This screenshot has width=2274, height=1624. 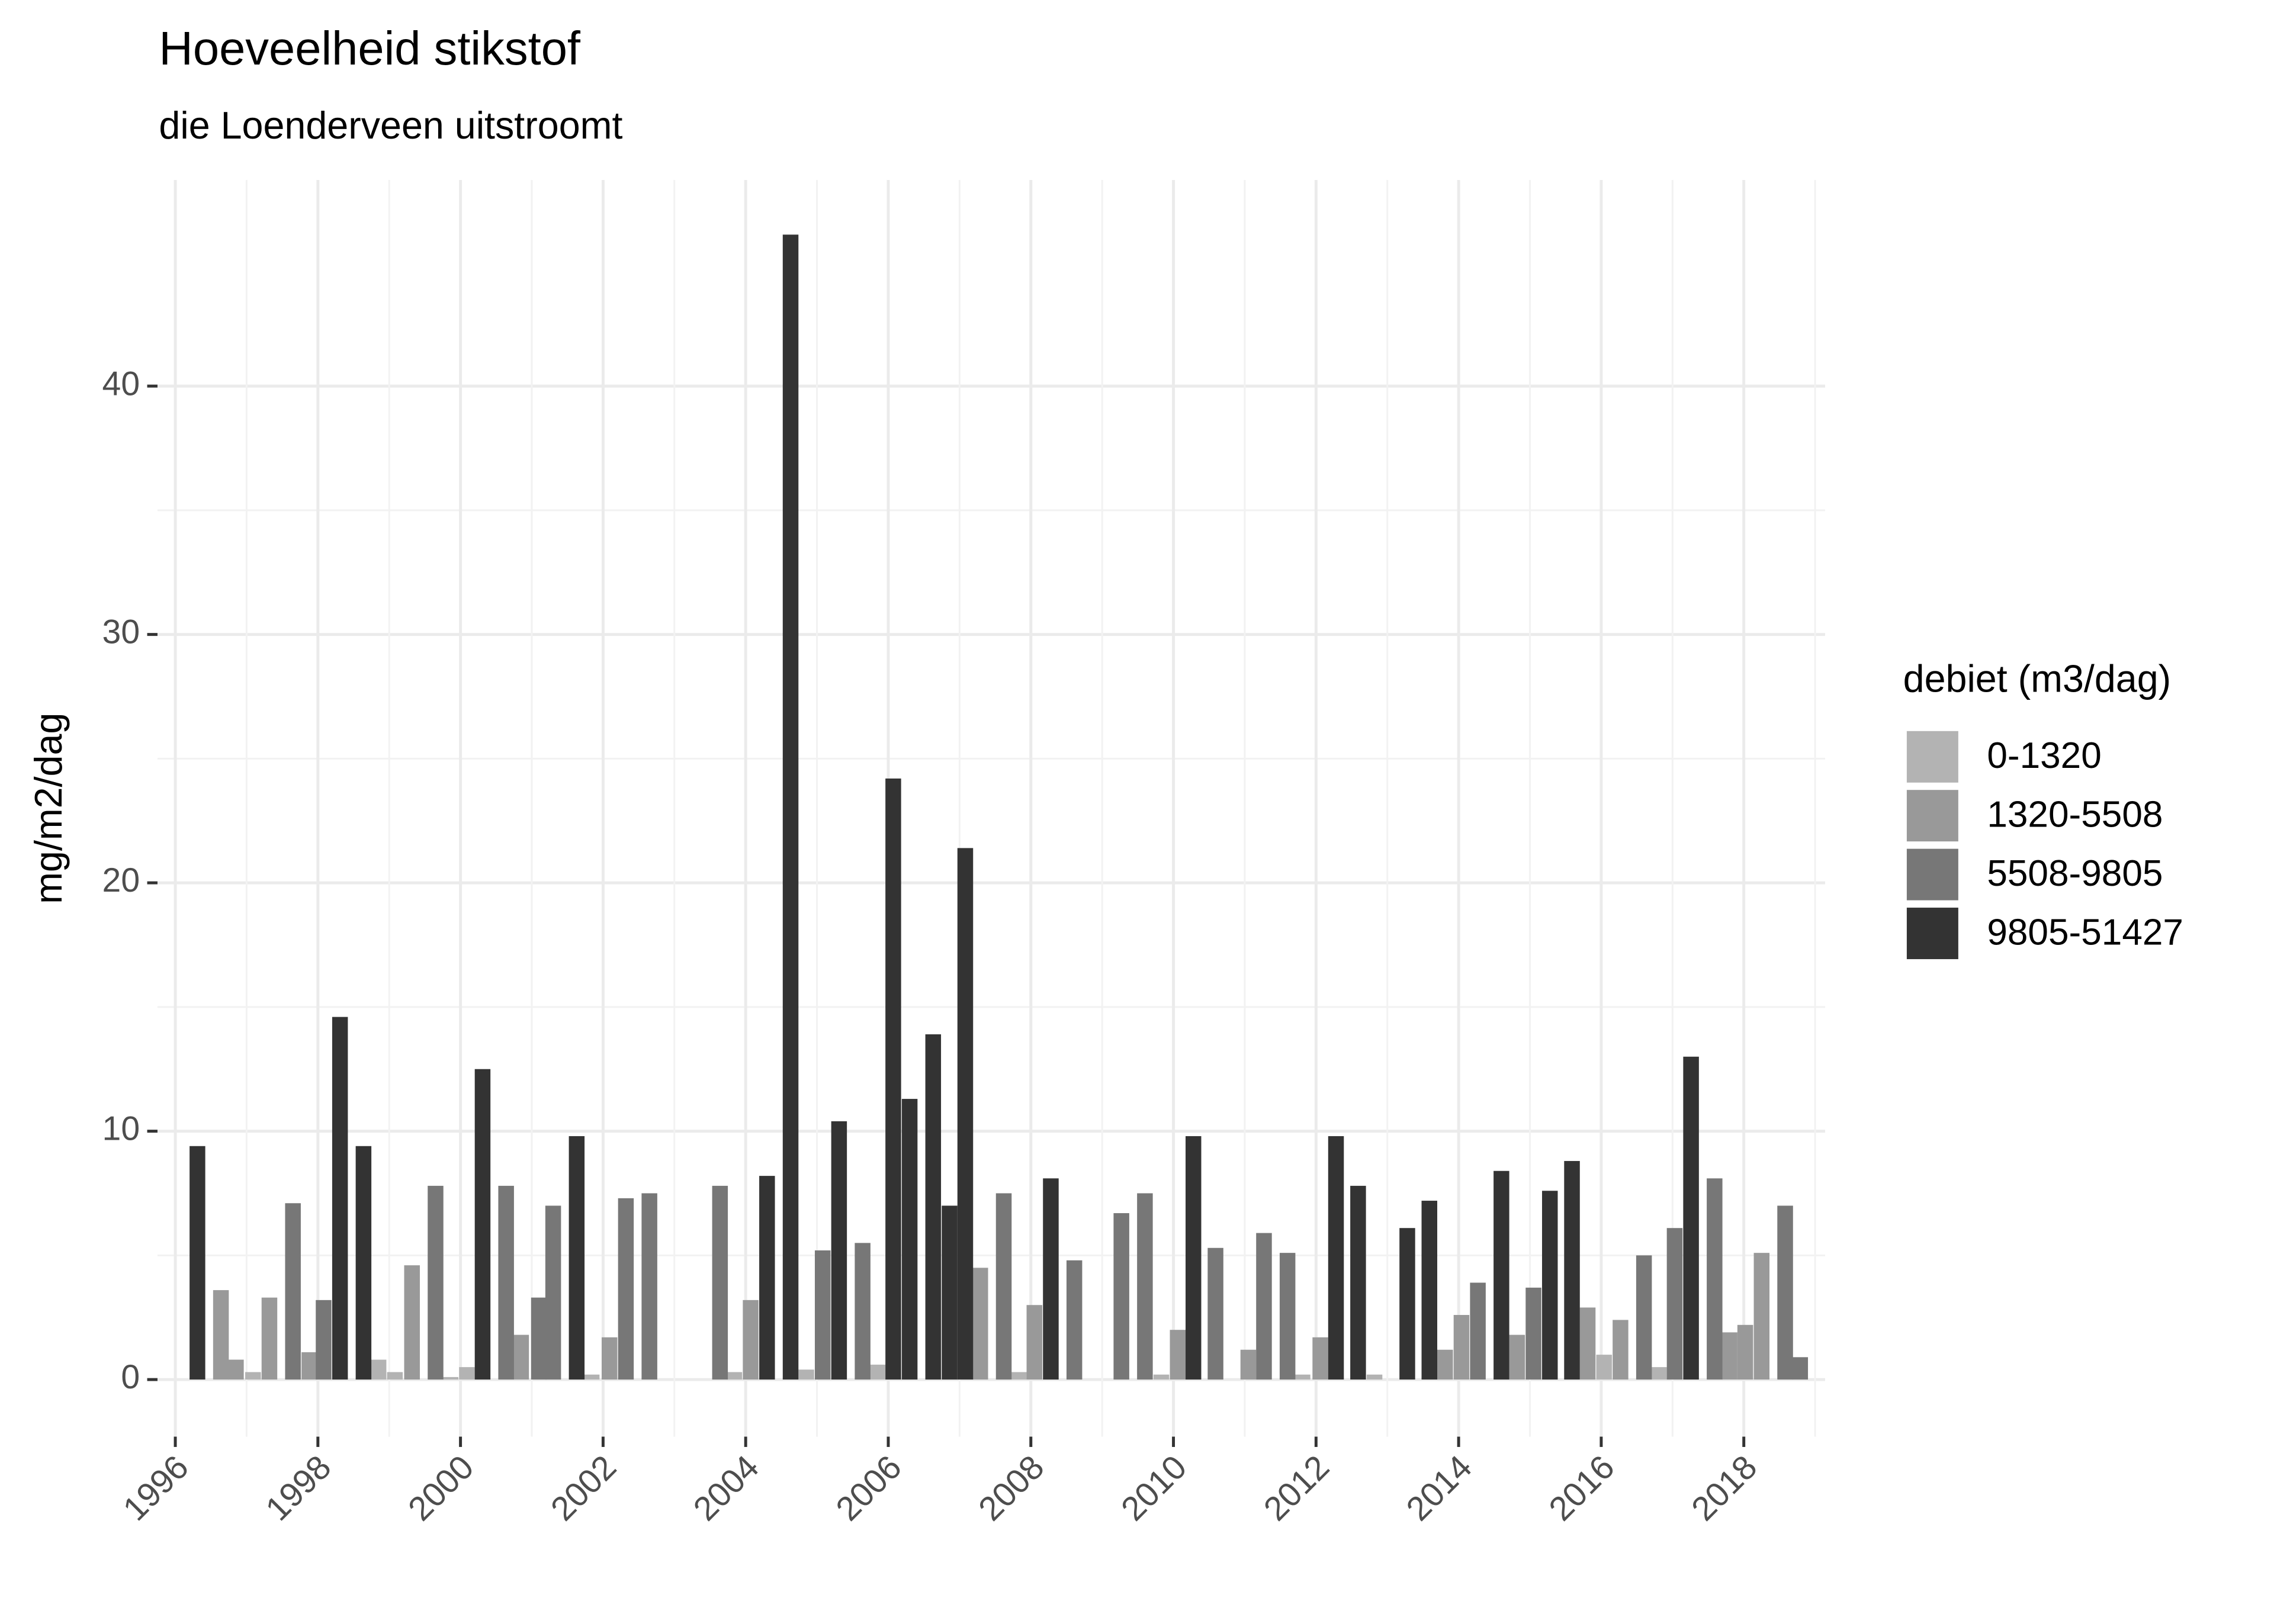 I want to click on y-axis-label: mg/m2/dag, so click(x=48, y=808).